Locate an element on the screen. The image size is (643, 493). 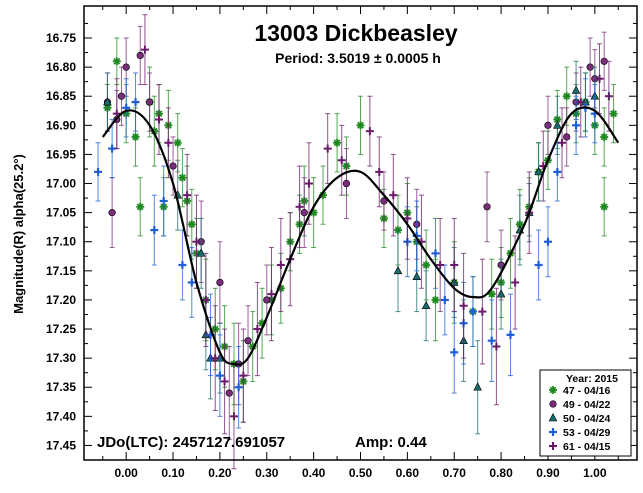
y-tick-label: 17.15 is located at coordinates (61, 271).